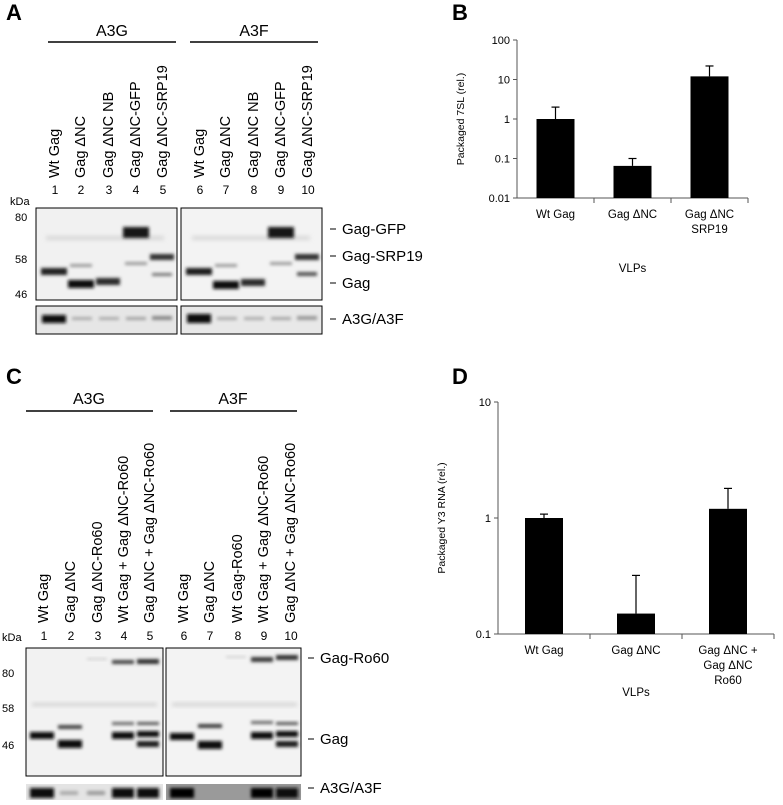 The width and height of the screenshot is (783, 805). What do you see at coordinates (180, 275) in the screenshot?
I see `bands-a` at bounding box center [180, 275].